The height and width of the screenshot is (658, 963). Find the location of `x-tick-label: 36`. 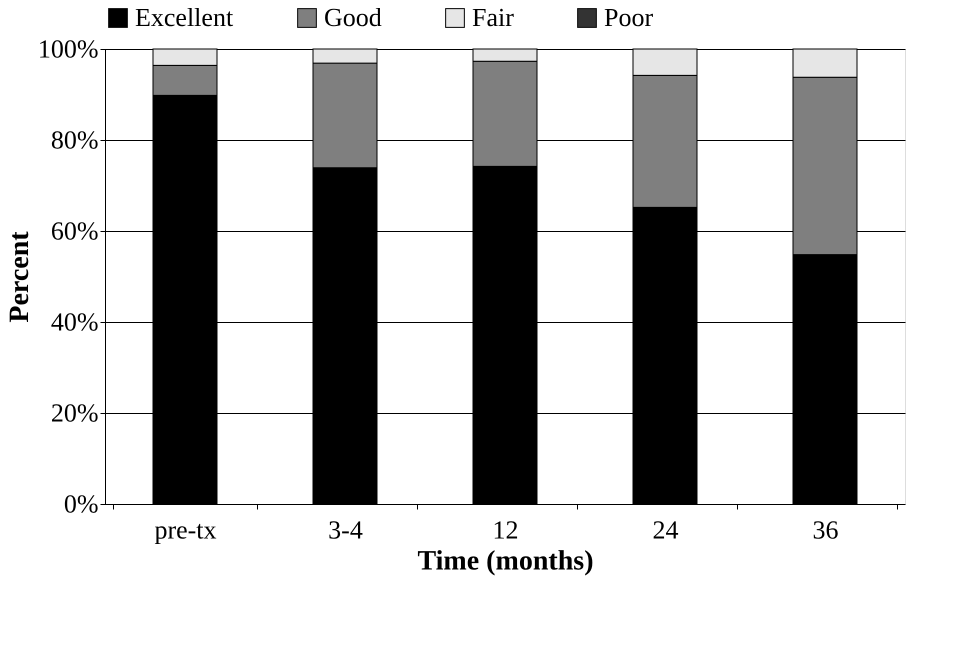

x-tick-label: 36 is located at coordinates (825, 530).